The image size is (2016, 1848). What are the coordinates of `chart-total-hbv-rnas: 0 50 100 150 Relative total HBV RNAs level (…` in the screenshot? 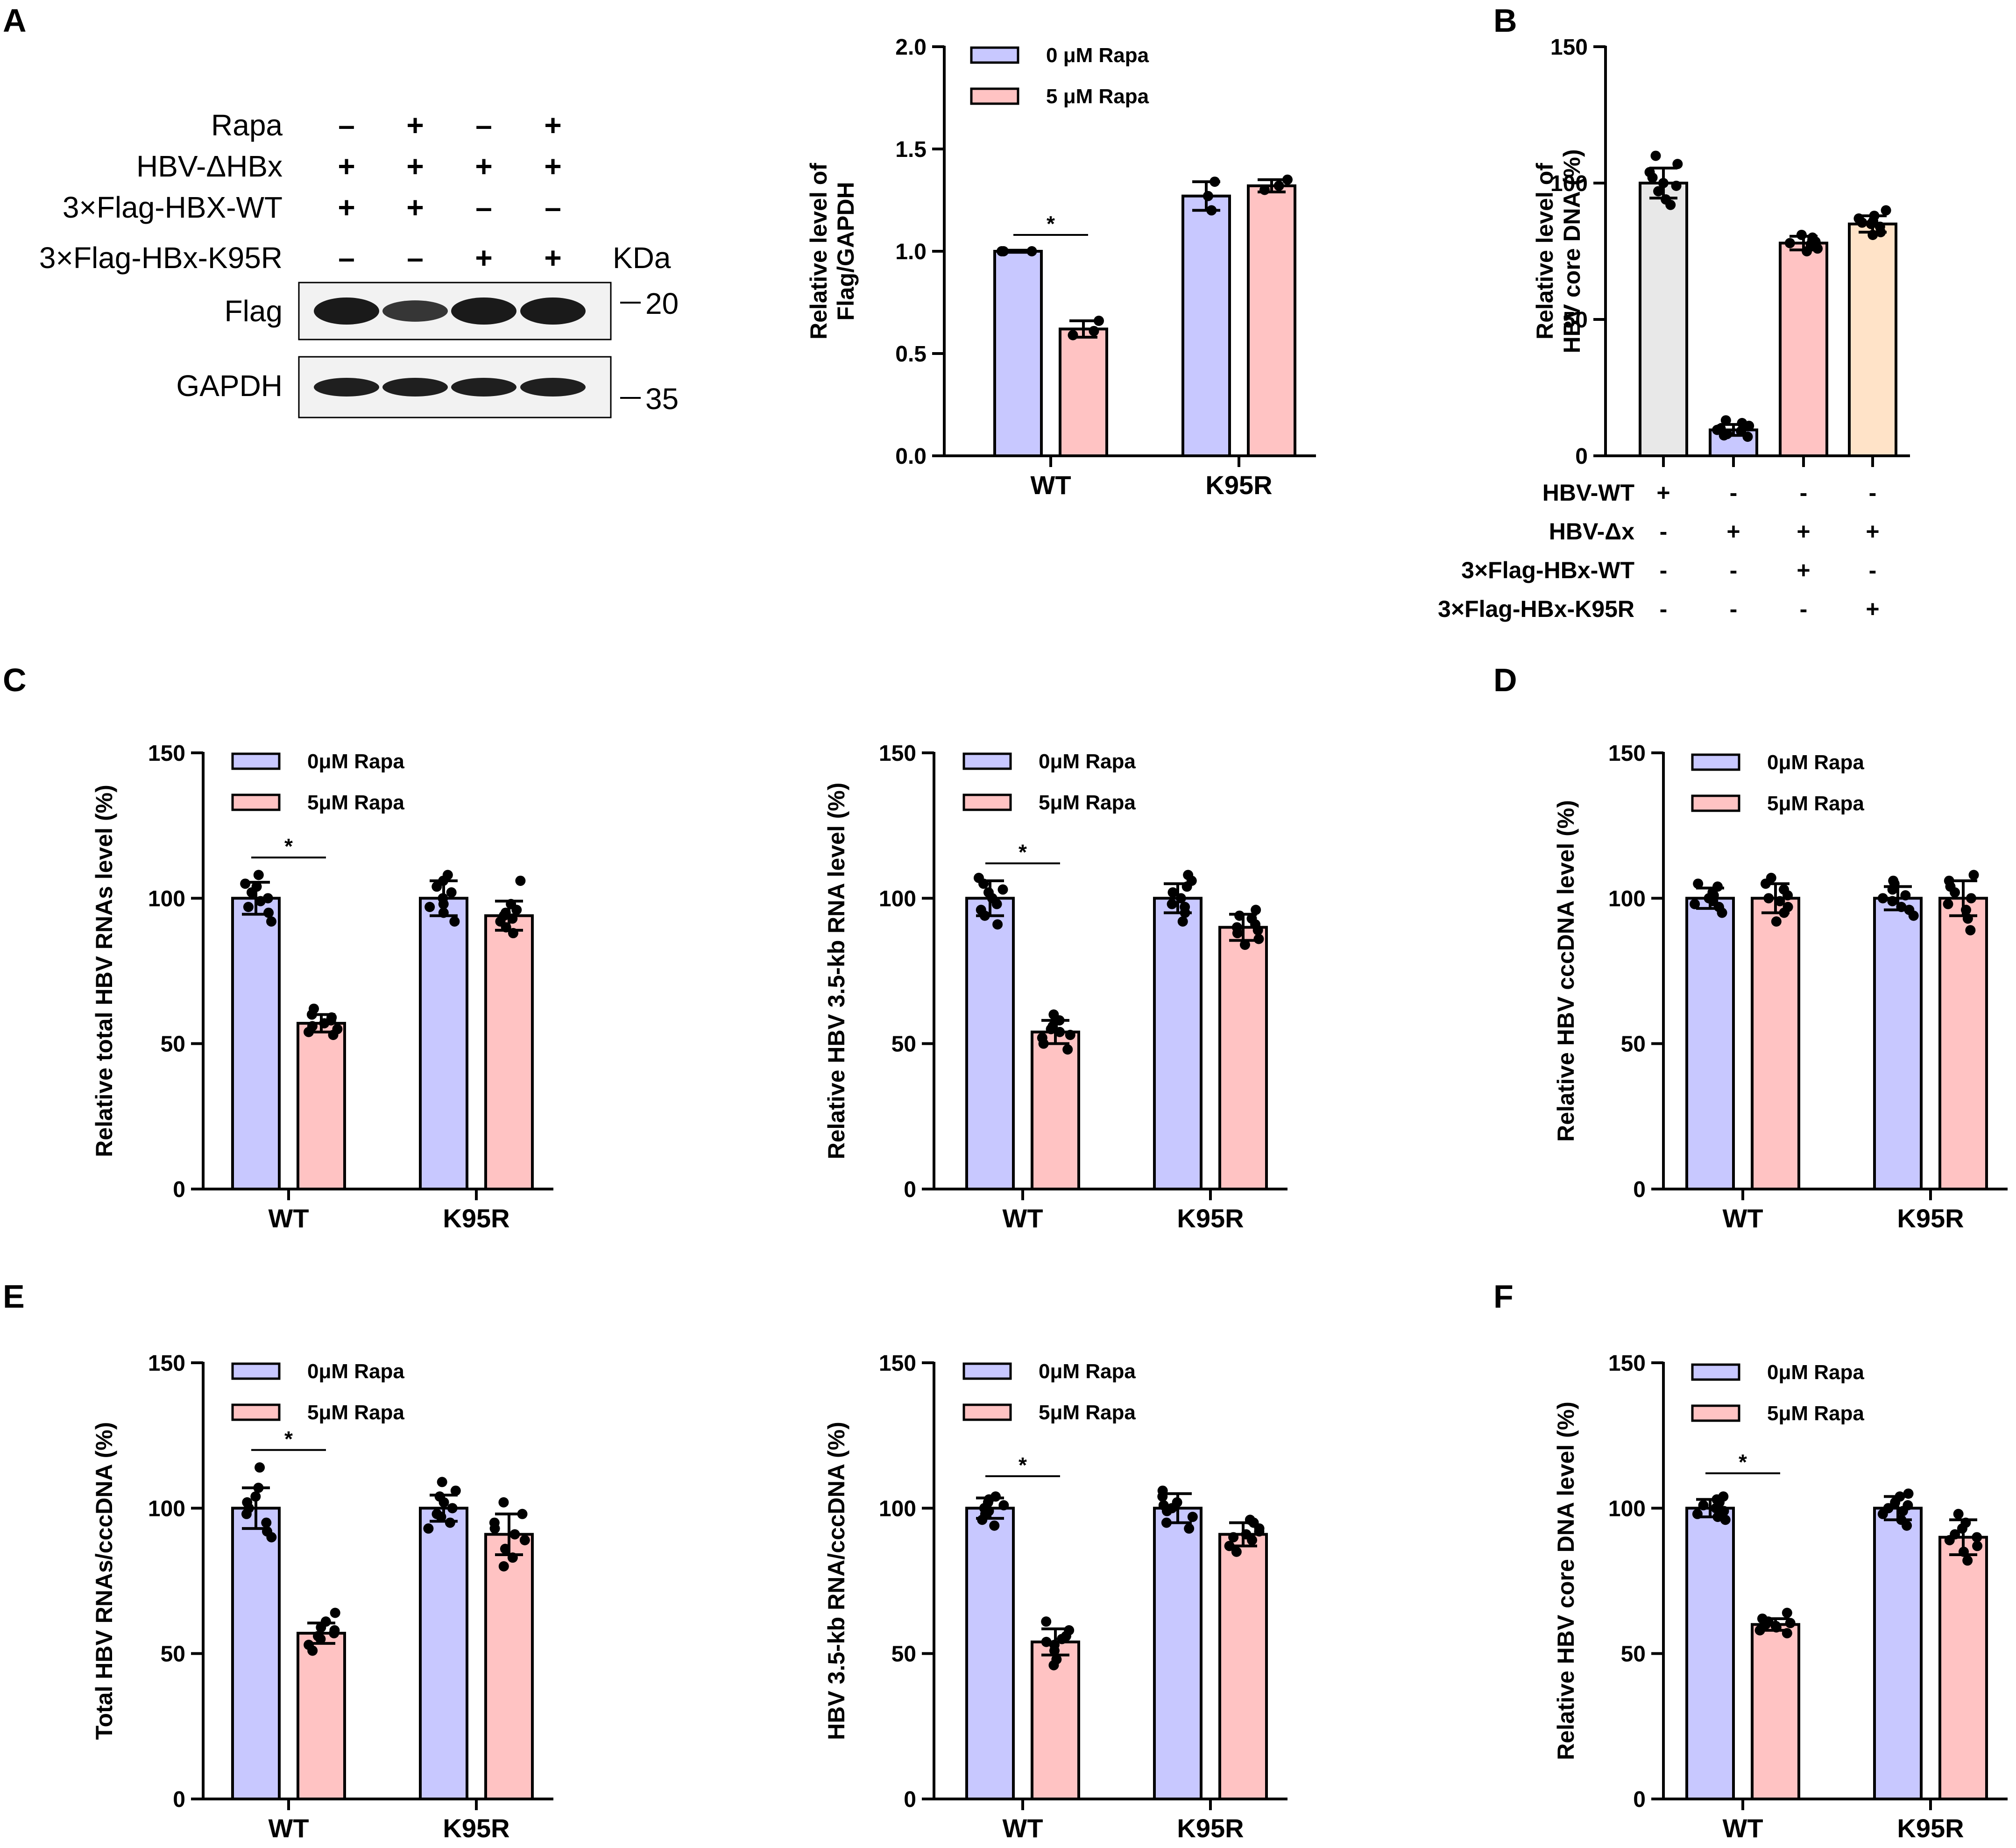 It's located at (322, 987).